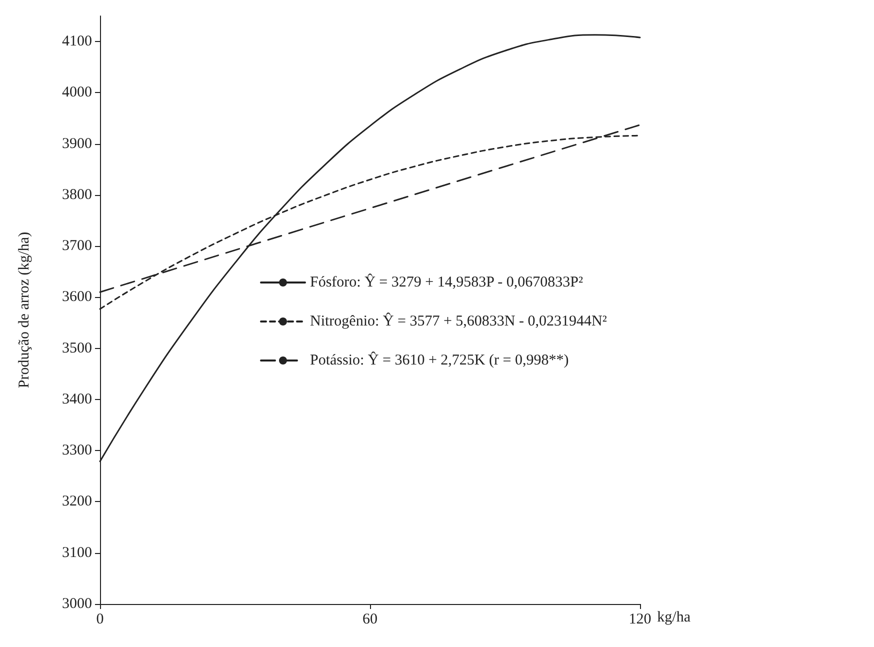 The image size is (874, 647). What do you see at coordinates (77, 604) in the screenshot?
I see `y-tick-label: 3000` at bounding box center [77, 604].